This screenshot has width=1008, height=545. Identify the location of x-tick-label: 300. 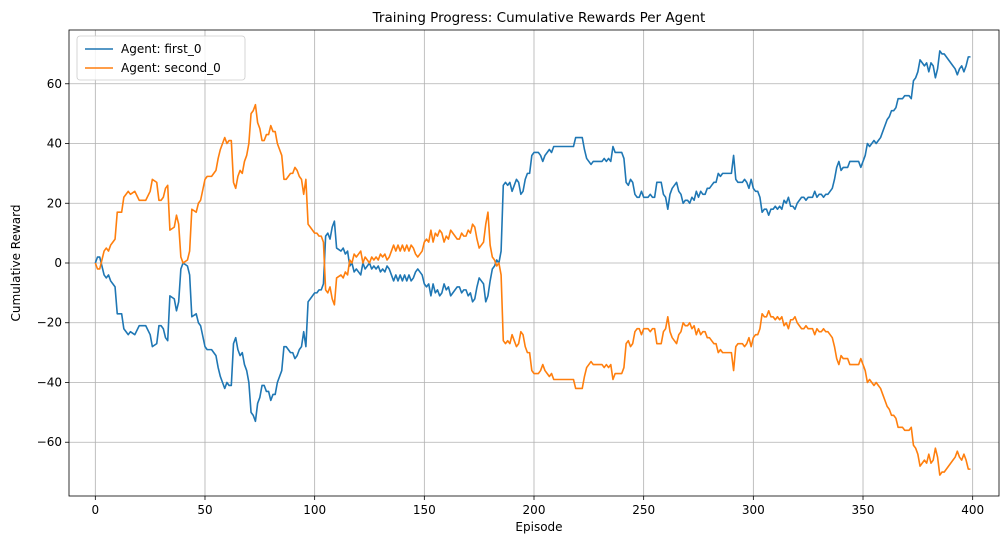
(753, 510).